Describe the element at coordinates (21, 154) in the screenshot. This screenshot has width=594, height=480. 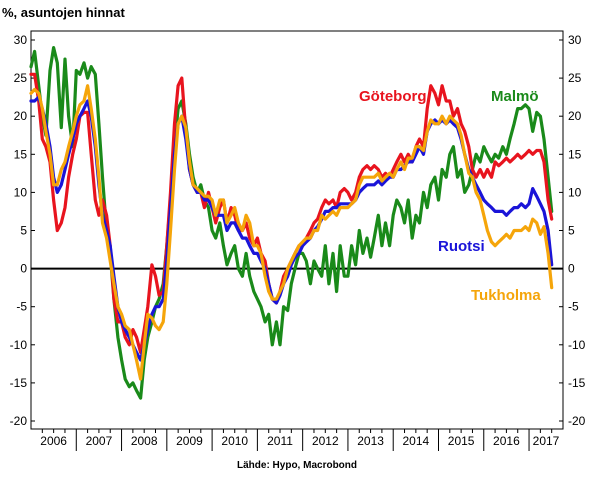
I see `y-tick-label-left: 15` at that location.